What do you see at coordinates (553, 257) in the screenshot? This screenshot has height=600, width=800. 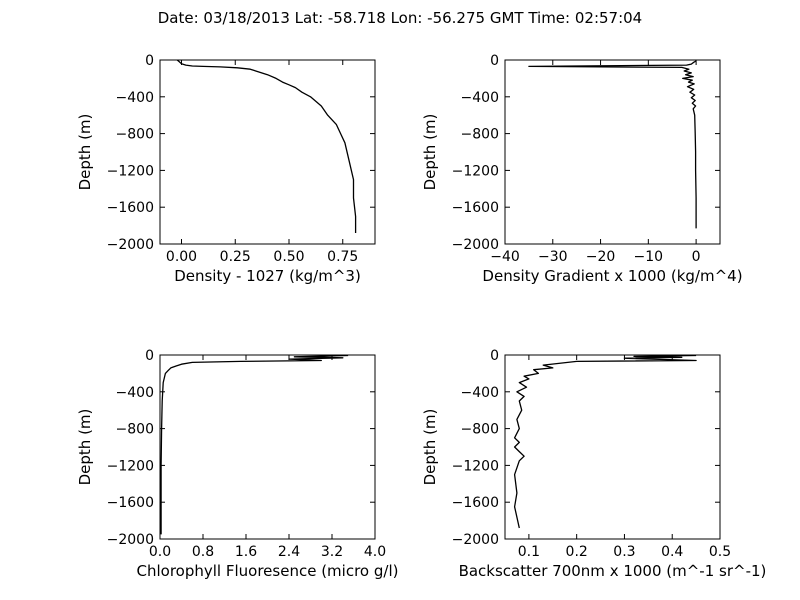 I see `density-gradient-xtick-label: −30` at bounding box center [553, 257].